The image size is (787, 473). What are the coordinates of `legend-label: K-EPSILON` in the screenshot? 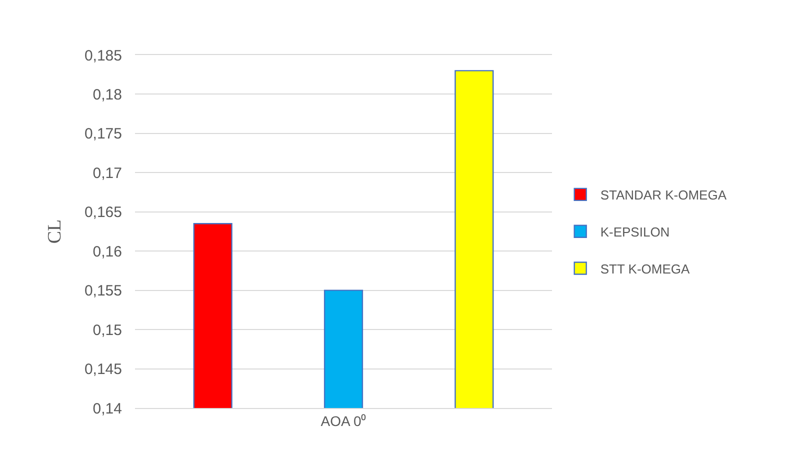 It's located at (635, 232).